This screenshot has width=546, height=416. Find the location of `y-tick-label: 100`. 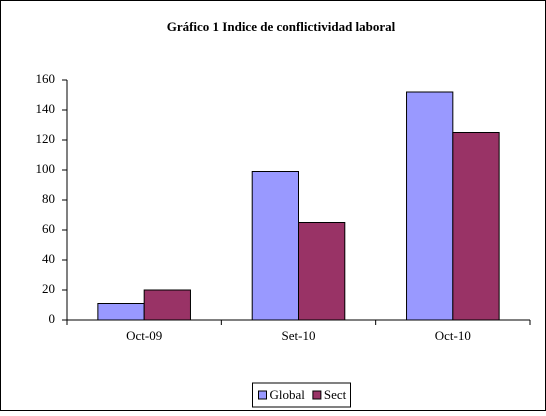

y-tick-label: 100 is located at coordinates (46, 168).